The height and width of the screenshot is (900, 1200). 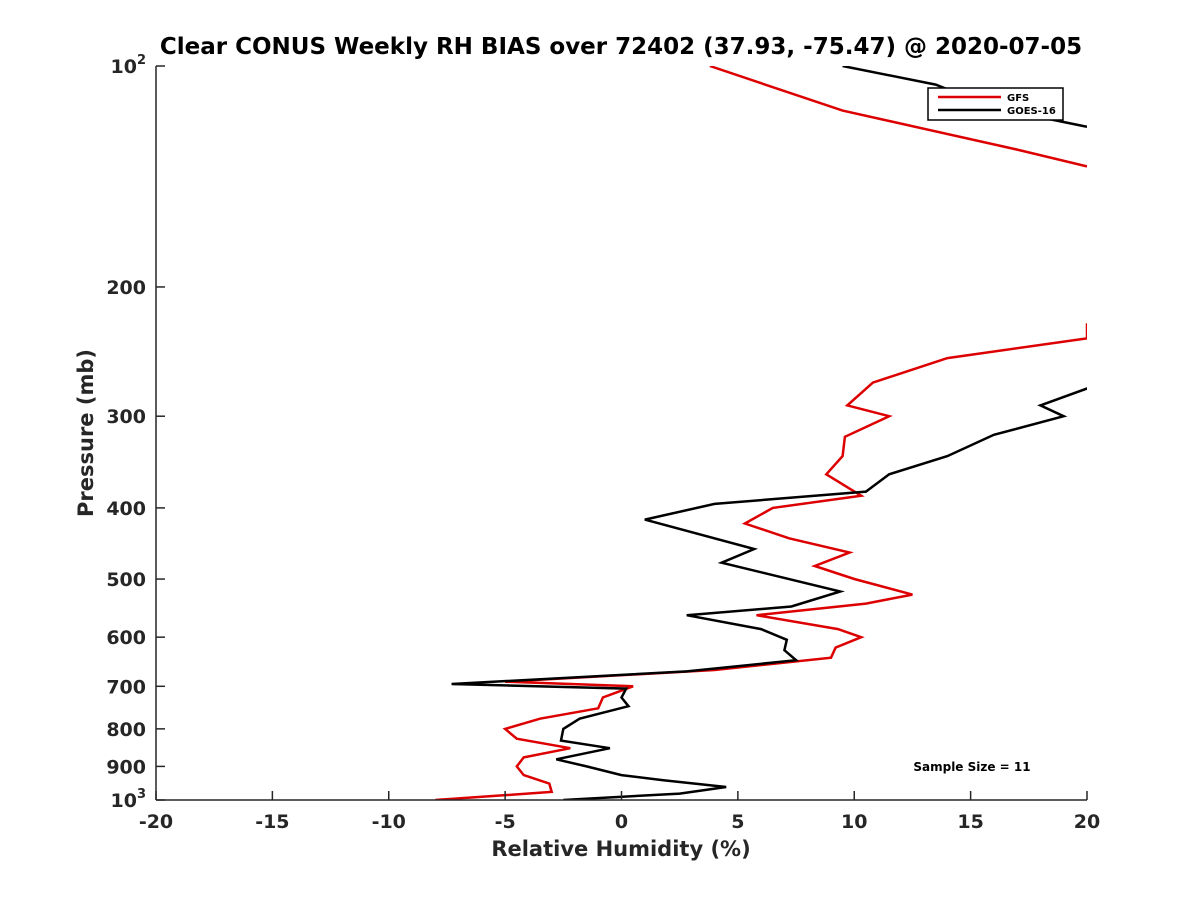 I want to click on x-tick-label: 15, so click(x=970, y=822).